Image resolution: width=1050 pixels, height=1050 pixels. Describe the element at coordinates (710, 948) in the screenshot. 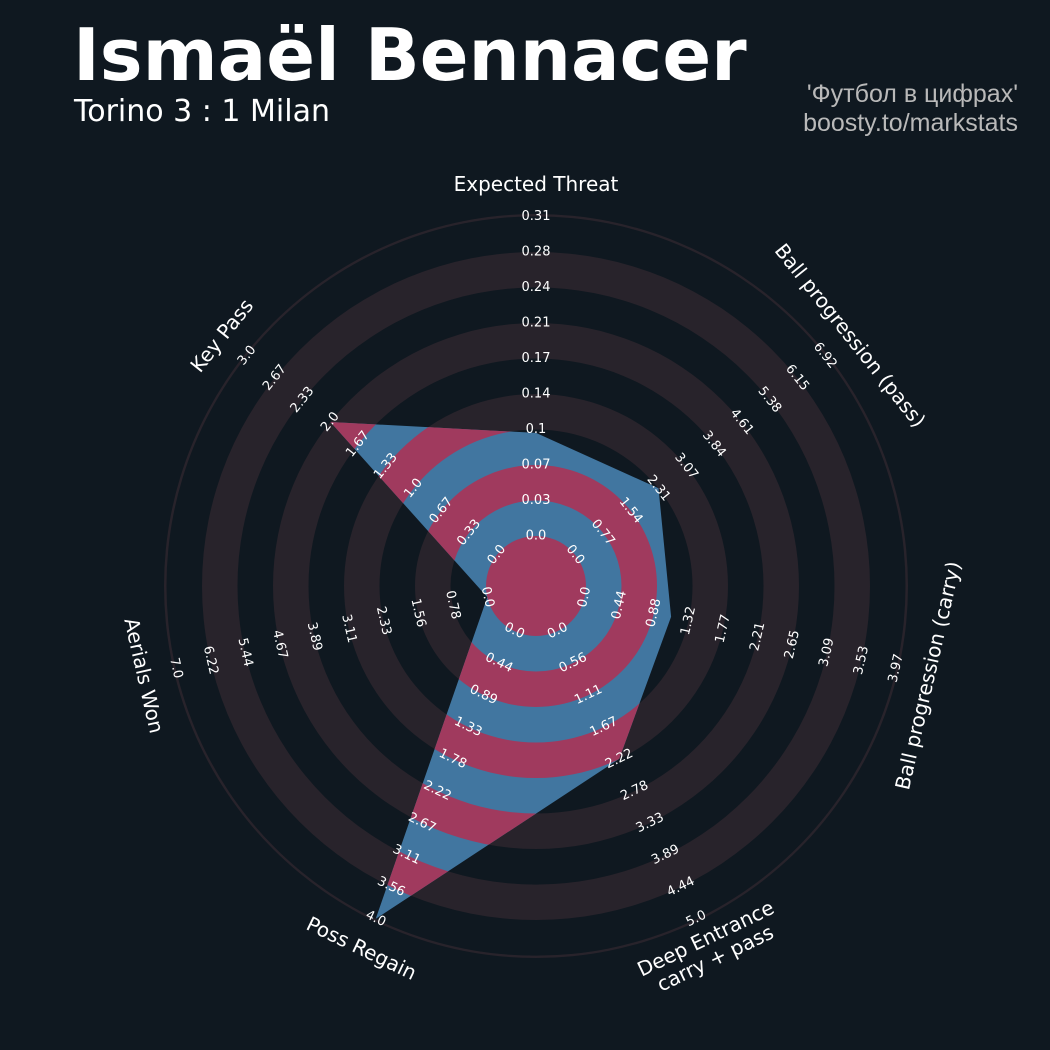

I see `param-label: Deep Entrancecarry + pass` at that location.